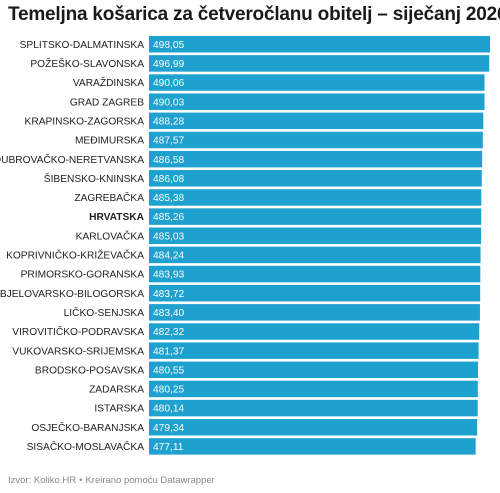  I want to click on value-label: 490,03, so click(168, 102).